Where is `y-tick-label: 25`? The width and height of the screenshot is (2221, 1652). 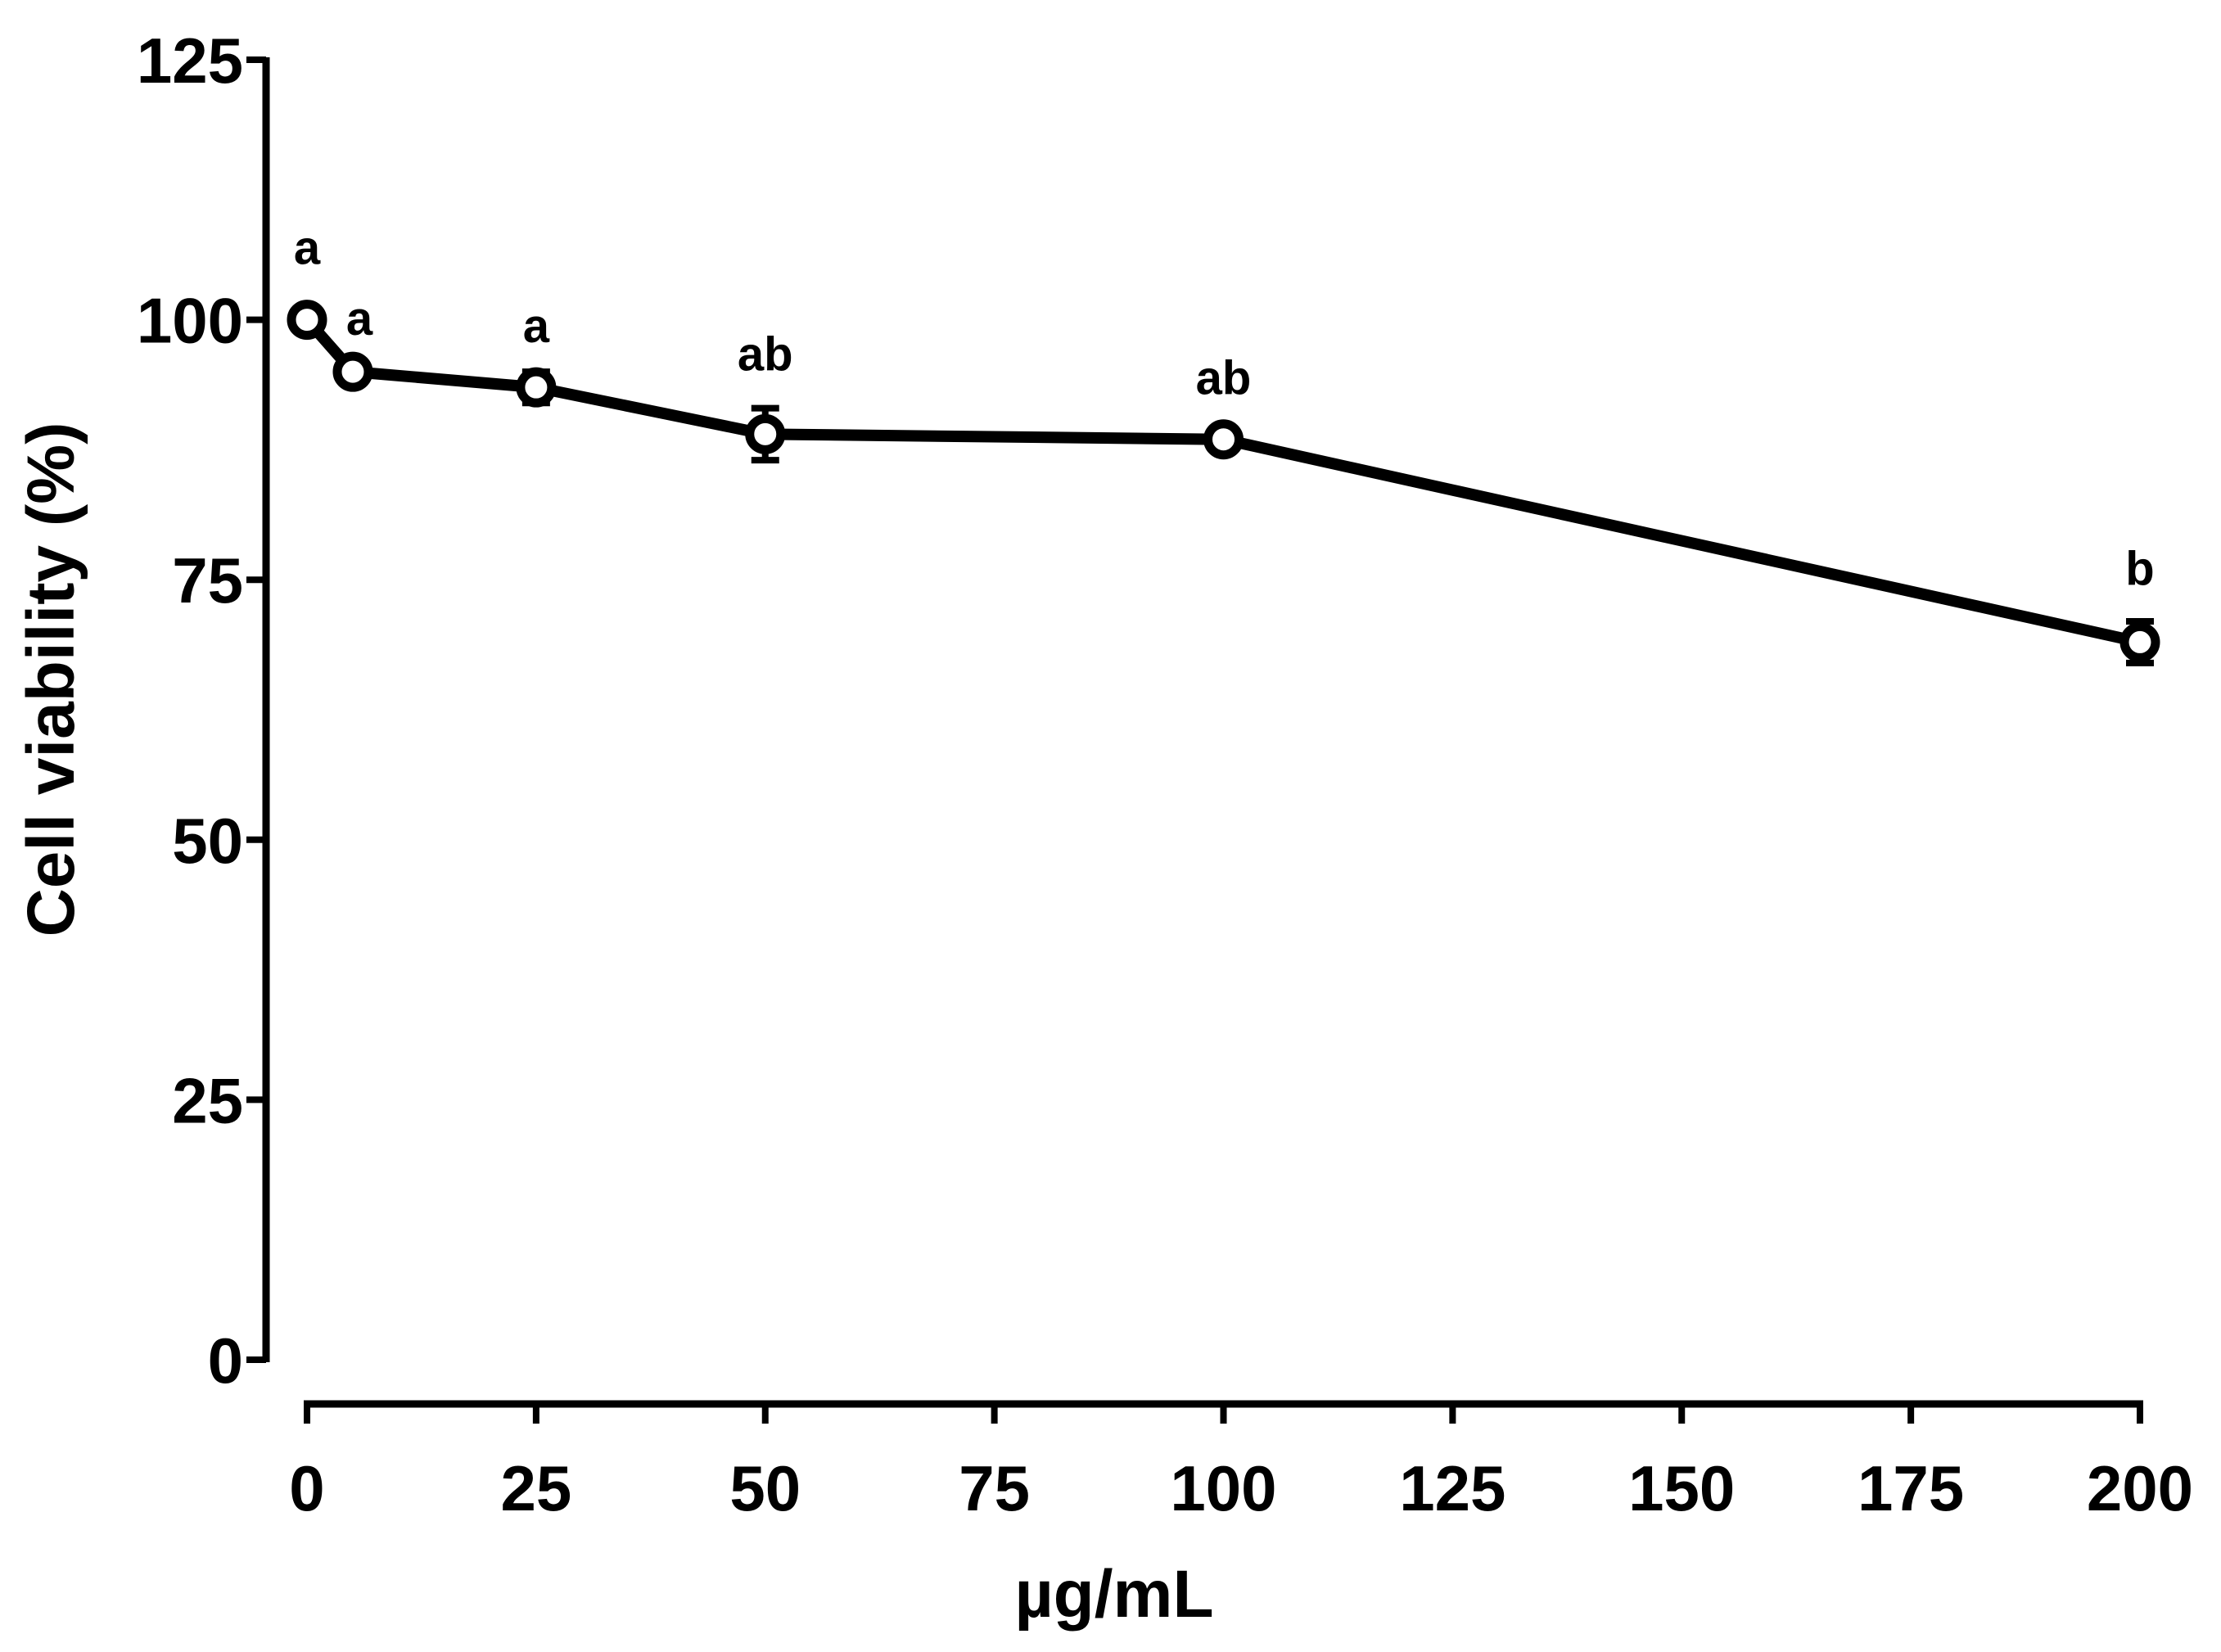
y-tick-label: 25 is located at coordinates (207, 1100).